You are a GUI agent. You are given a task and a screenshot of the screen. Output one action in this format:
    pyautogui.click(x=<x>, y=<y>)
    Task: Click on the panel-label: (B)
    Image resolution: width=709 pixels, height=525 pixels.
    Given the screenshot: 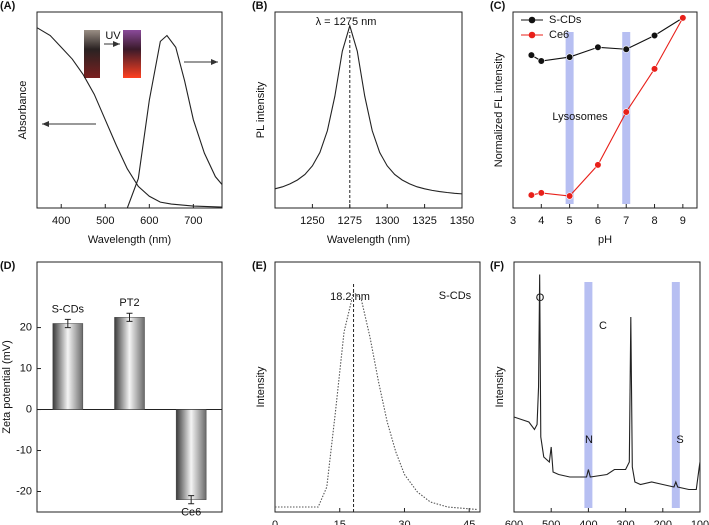 What is the action you would take?
    pyautogui.click(x=260, y=6)
    